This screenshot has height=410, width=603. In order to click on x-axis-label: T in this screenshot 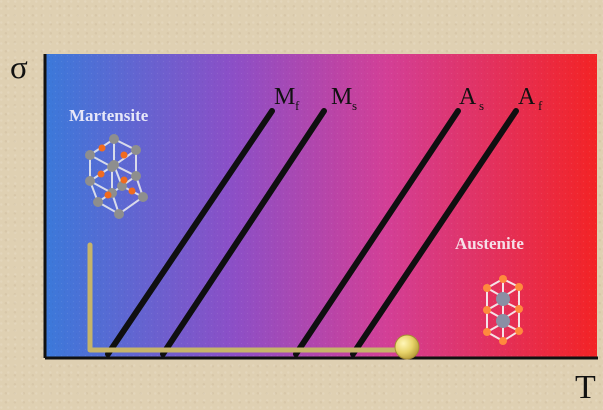, I will do `click(585, 387)`.